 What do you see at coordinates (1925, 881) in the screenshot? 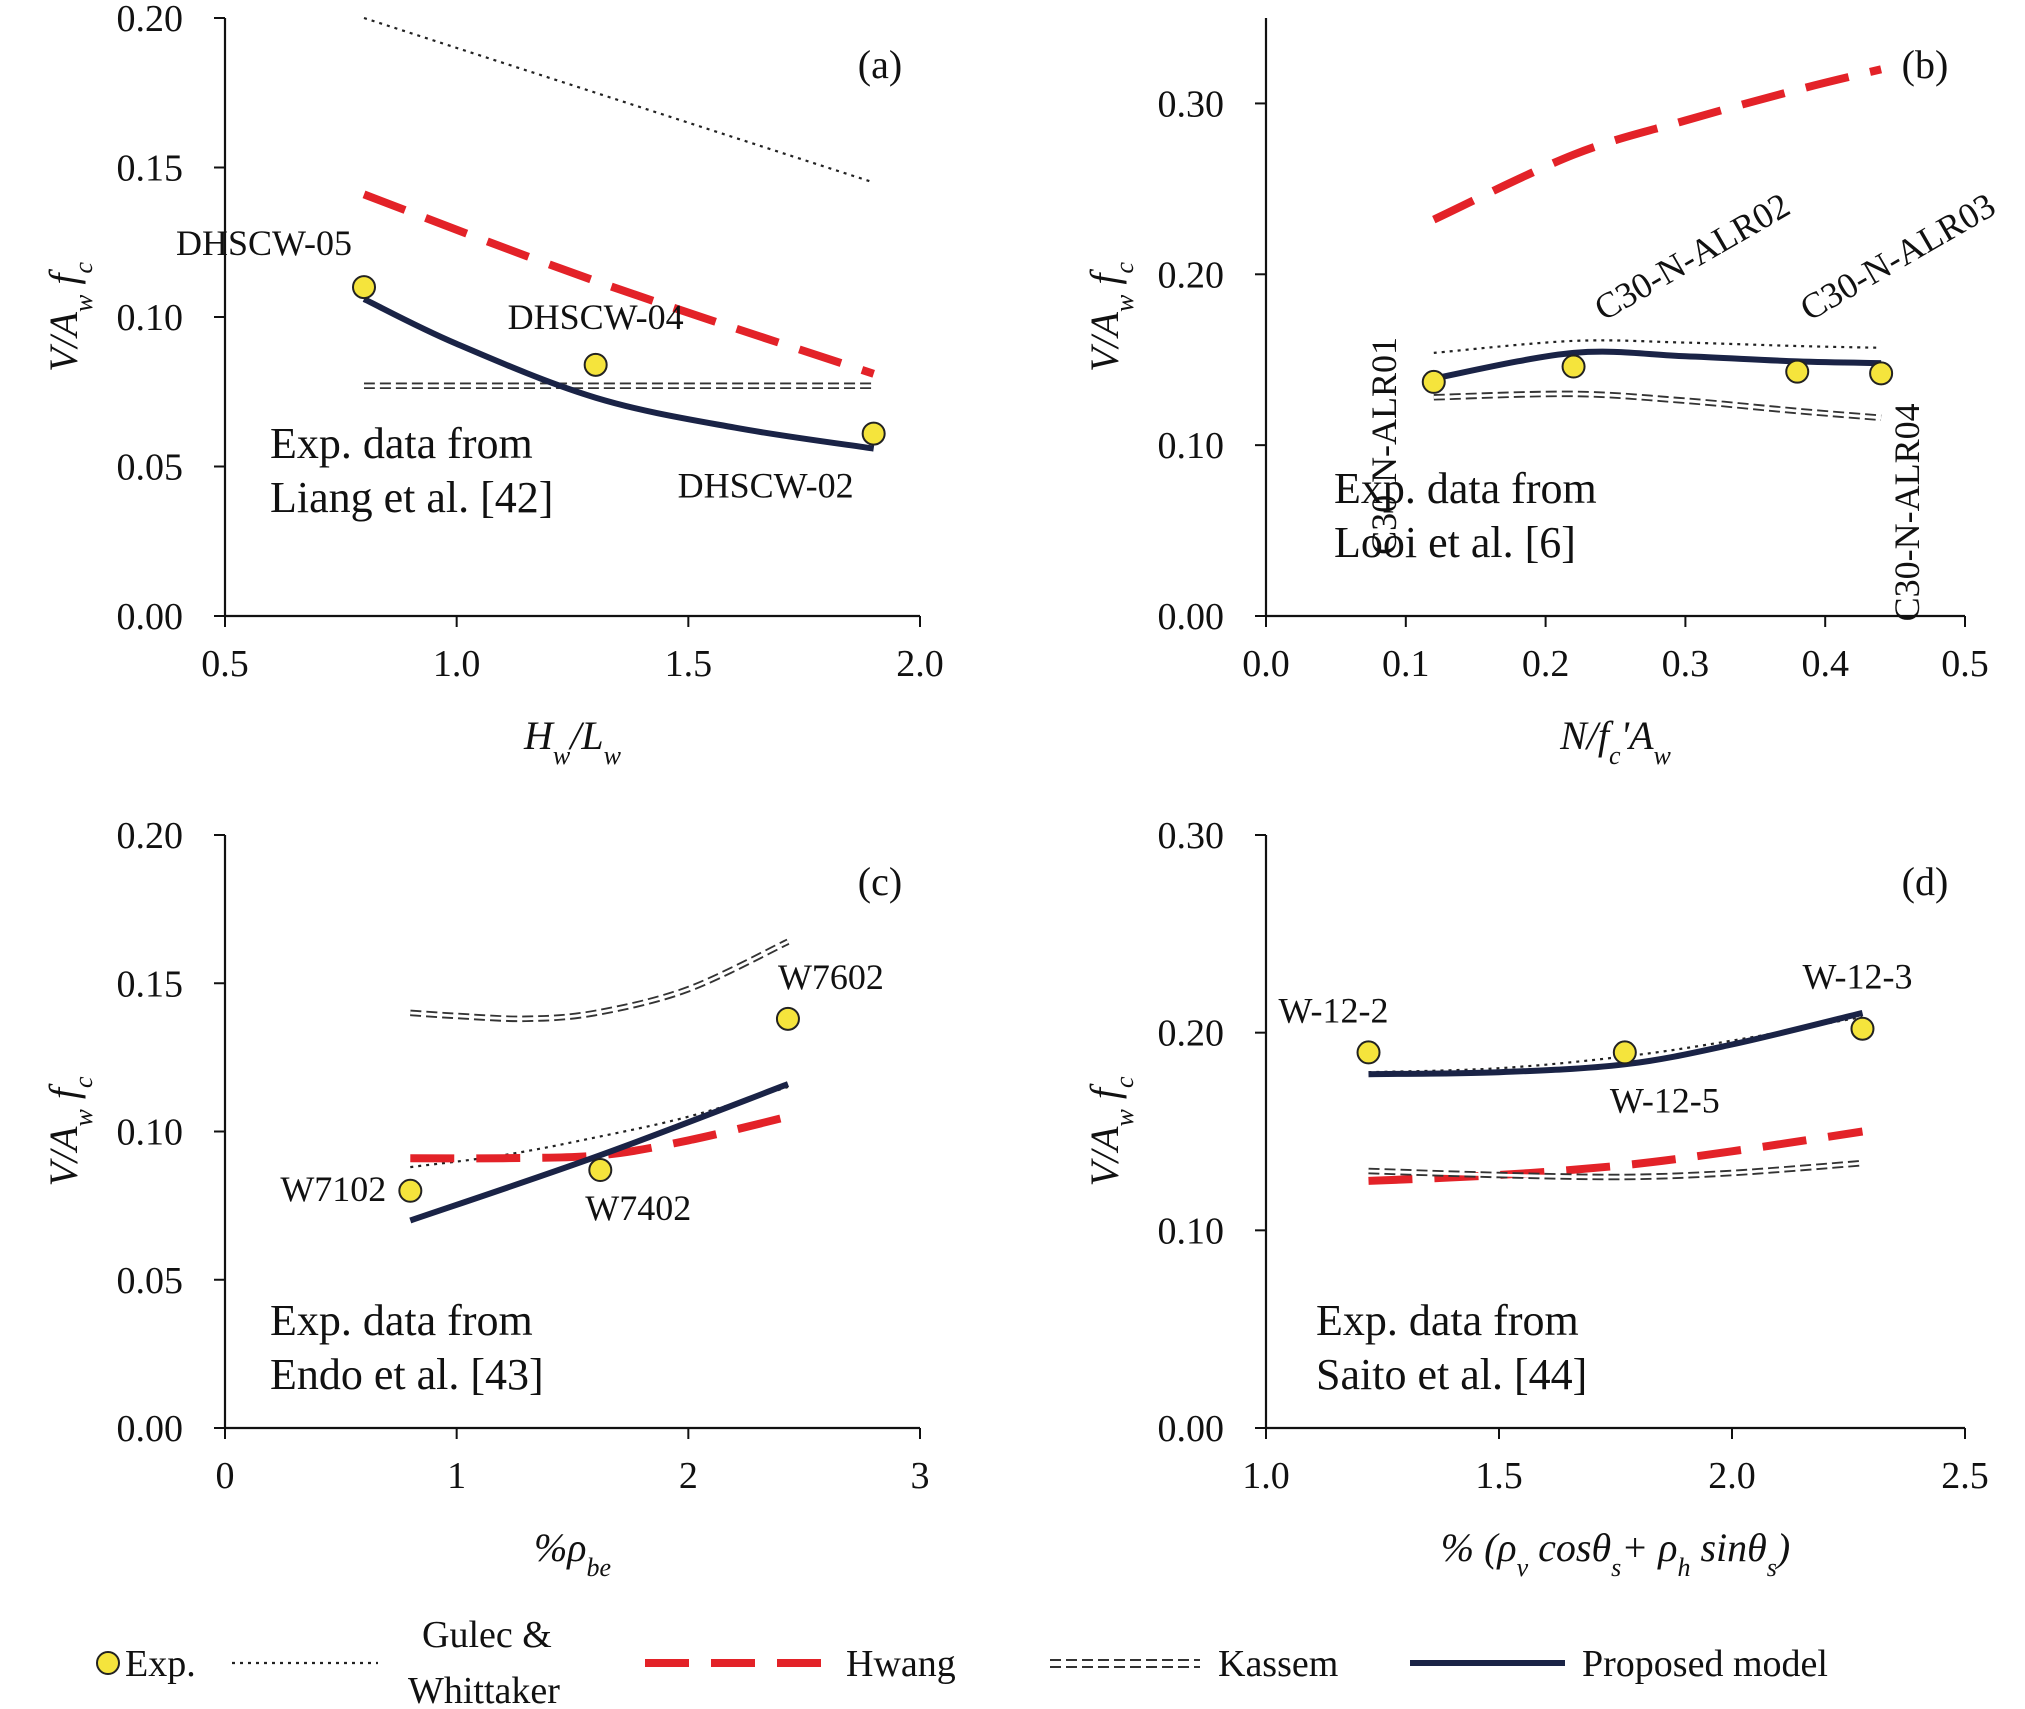
I see `panel-letter: (d)` at bounding box center [1925, 881].